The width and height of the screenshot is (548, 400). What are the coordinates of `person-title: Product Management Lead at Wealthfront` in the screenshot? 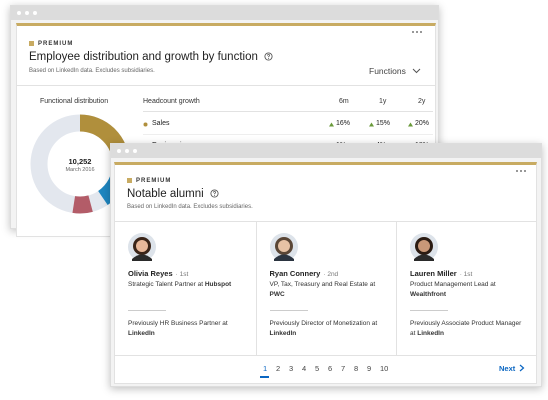 It's located at (466, 289).